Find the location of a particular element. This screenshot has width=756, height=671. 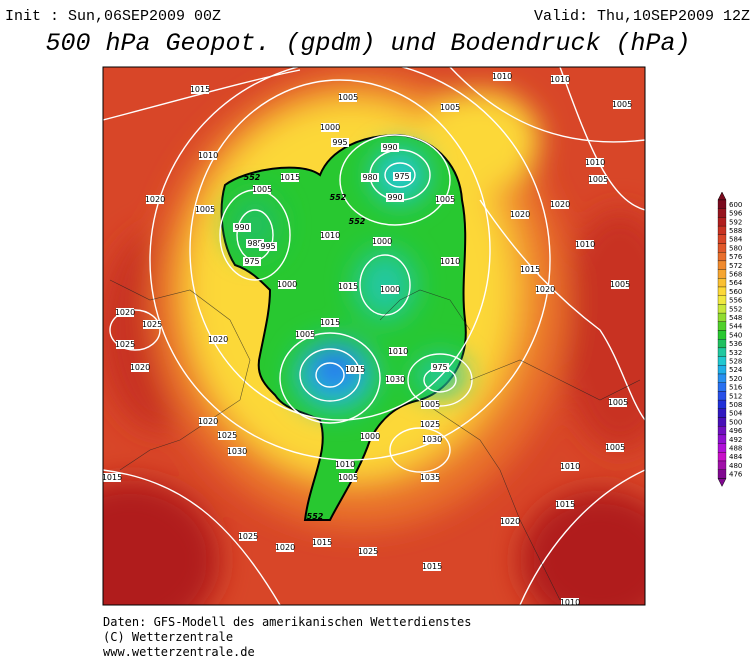

footer-url: www.wetterzentrale.de is located at coordinates (179, 652).